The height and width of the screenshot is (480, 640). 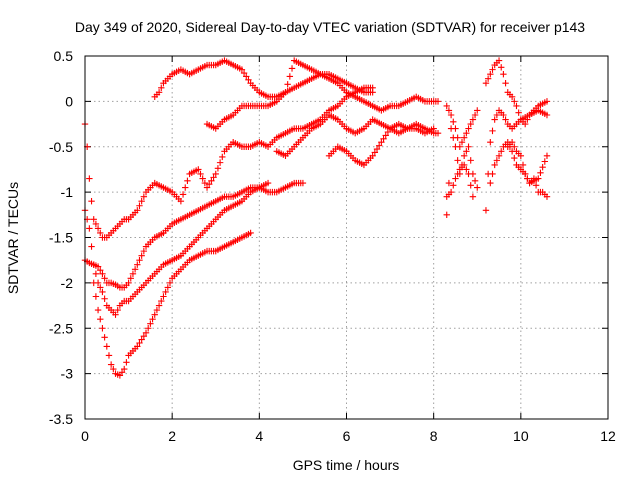 I want to click on y-tick-label: -3.5, so click(x=61, y=419).